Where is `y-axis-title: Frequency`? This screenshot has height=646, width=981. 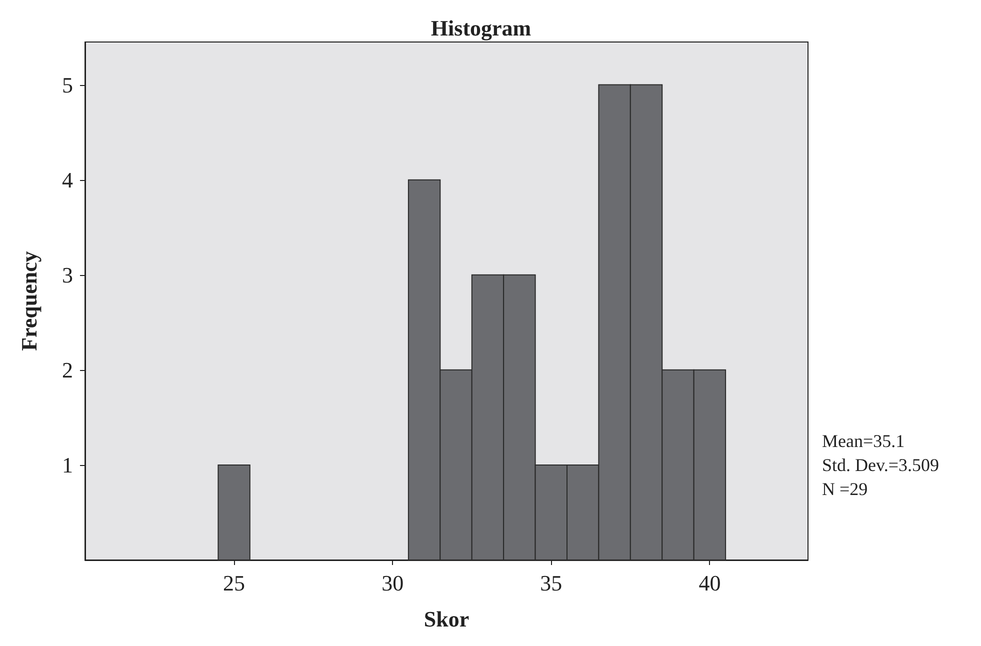
y-axis-title: Frequency is located at coordinates (29, 301).